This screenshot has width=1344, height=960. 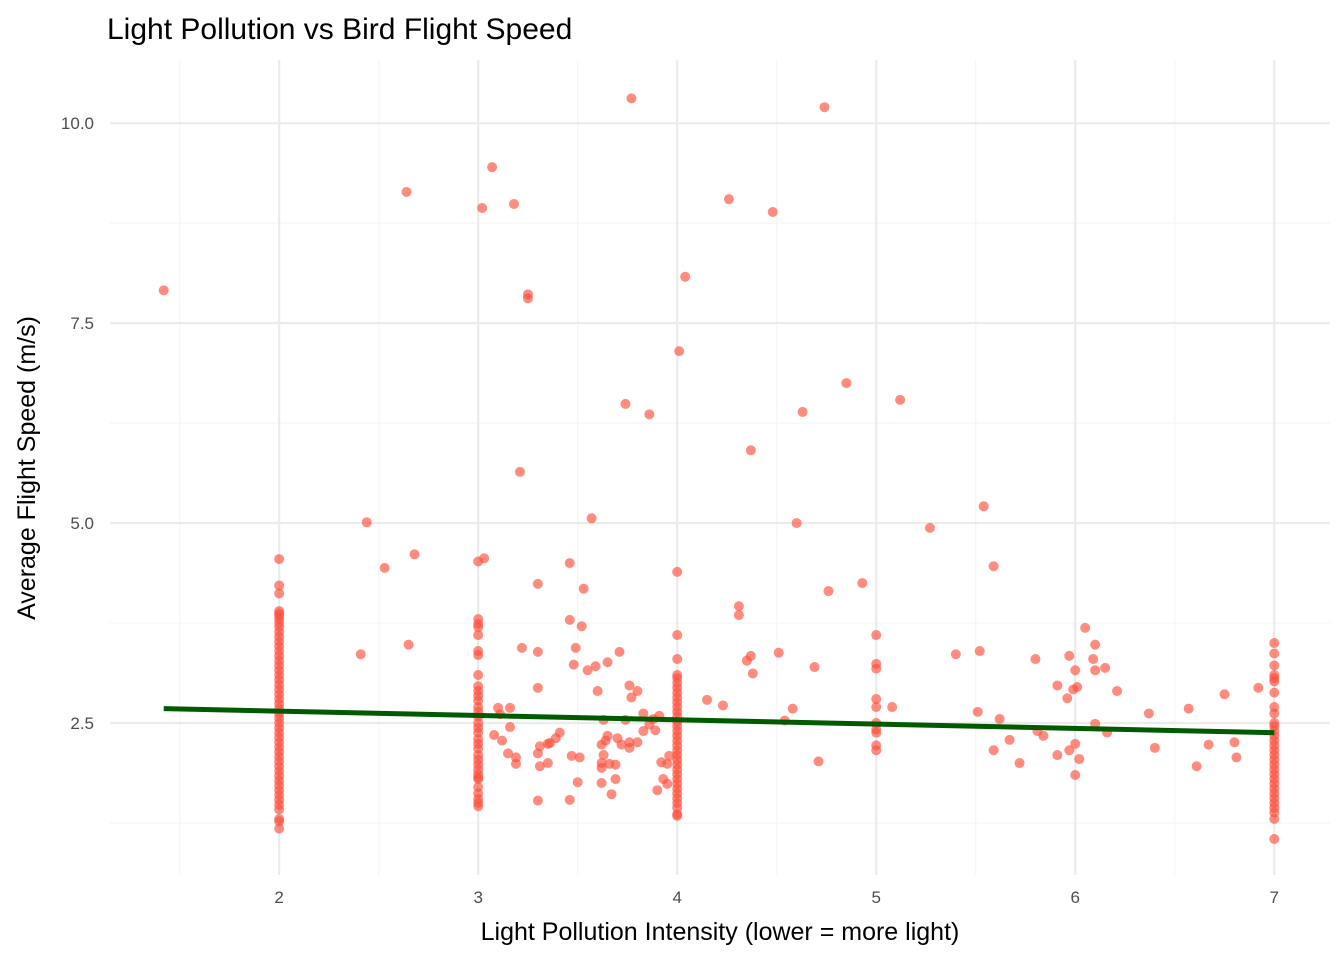 I want to click on x-tick-label: 4, so click(x=676, y=897).